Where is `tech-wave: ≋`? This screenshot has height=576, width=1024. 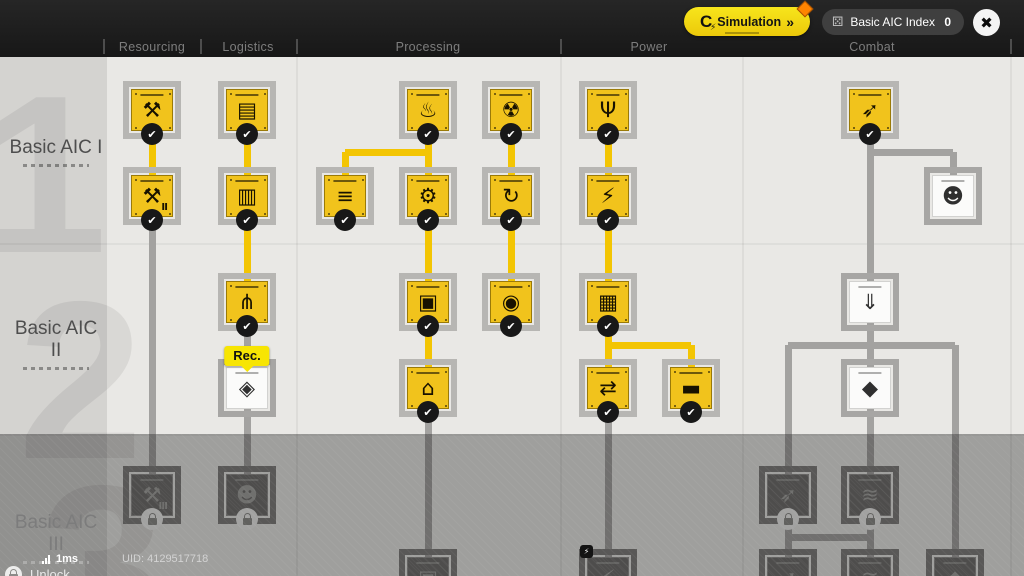
tech-wave: ≋ is located at coordinates (870, 498).